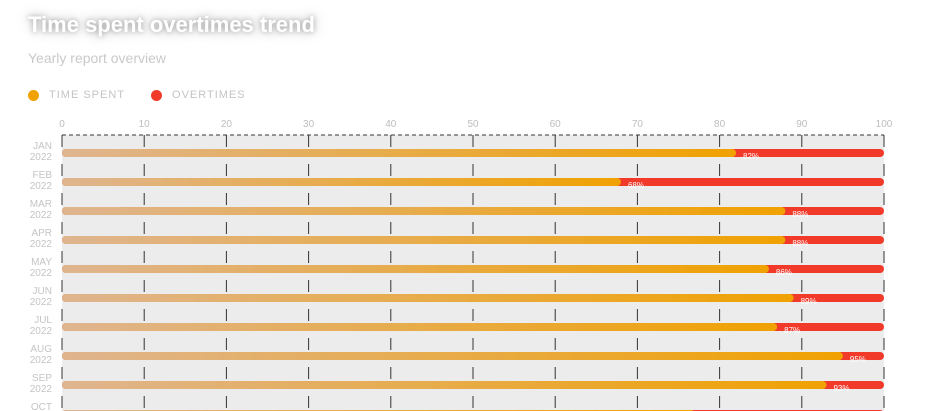  I want to click on data-label: 86%, so click(784, 272).